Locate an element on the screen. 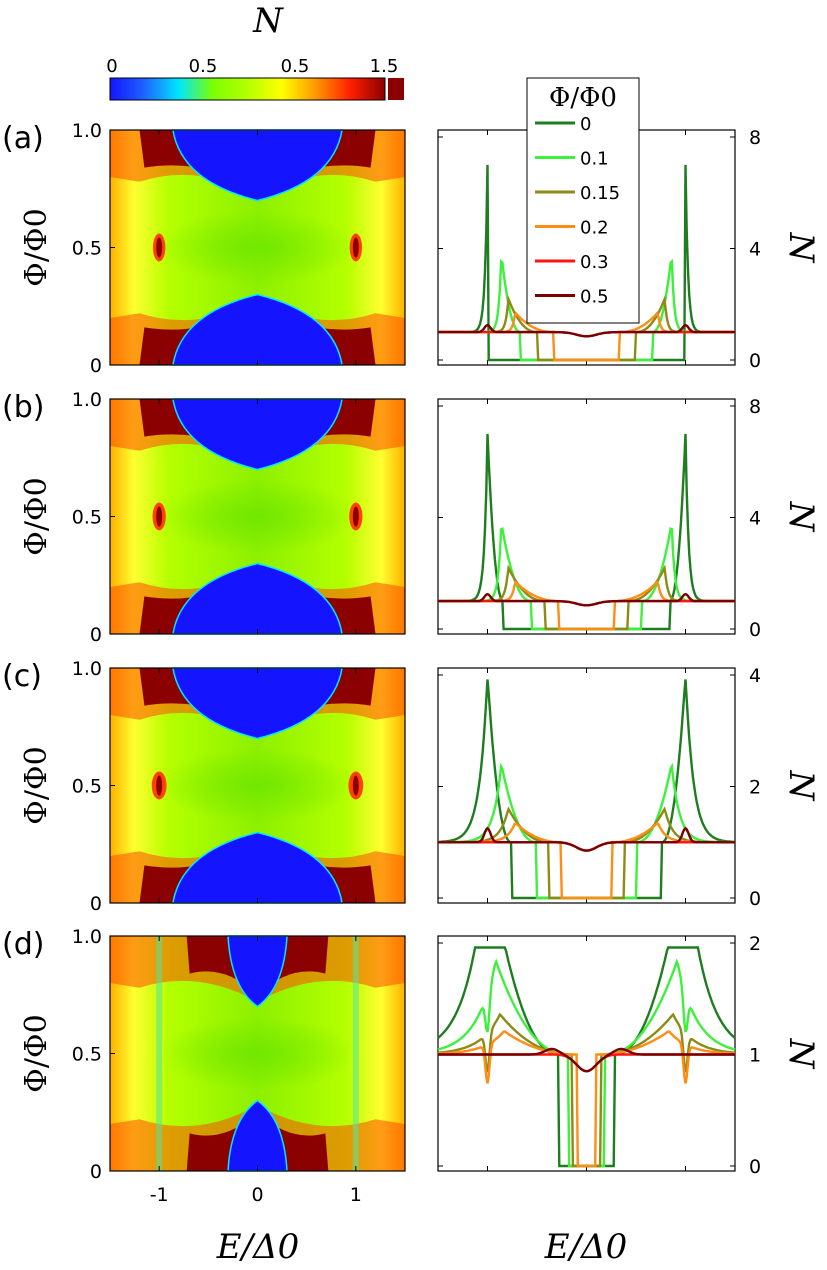 This screenshot has height=1270, width=827. colorbar-bar is located at coordinates (247, 89).